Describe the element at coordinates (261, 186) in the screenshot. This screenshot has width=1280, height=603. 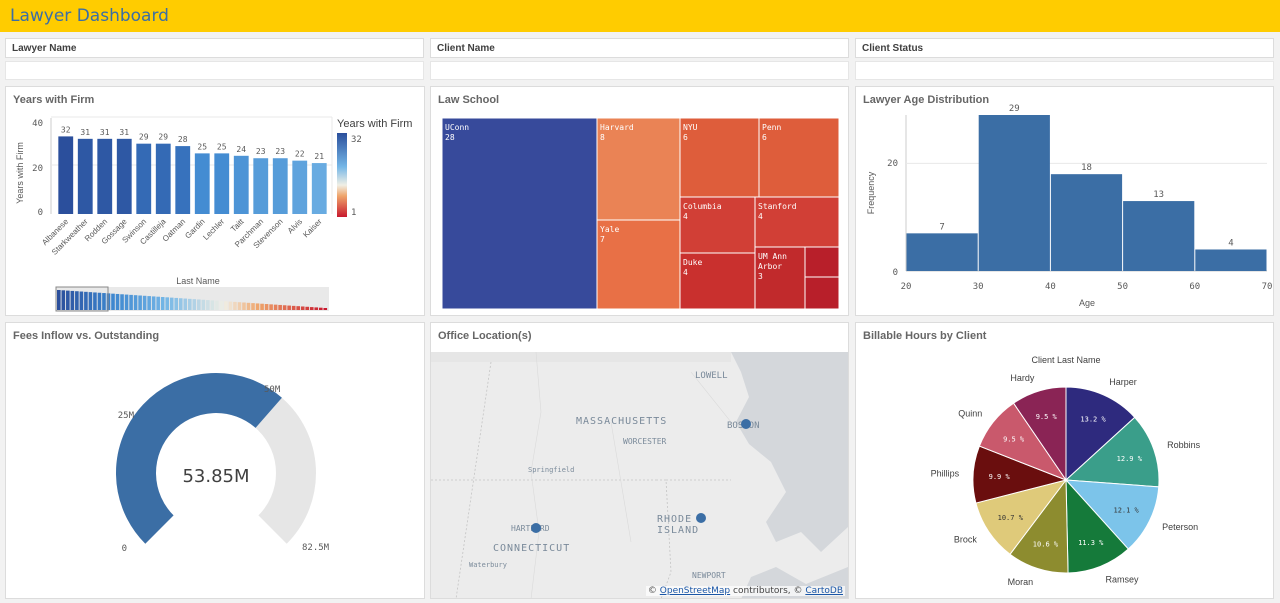
I see `bar-parchman` at that location.